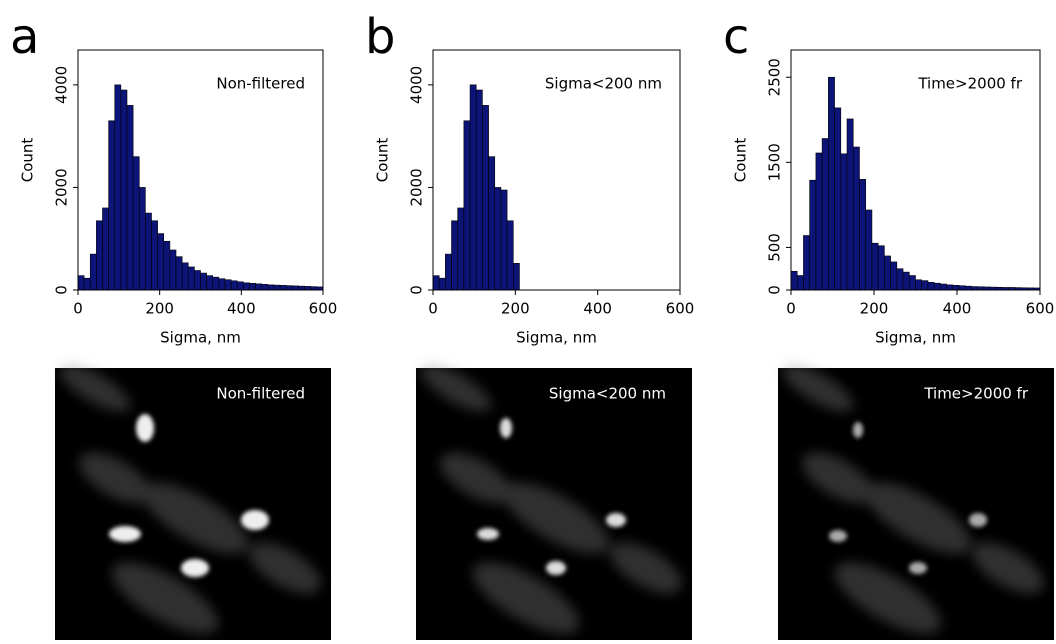 The image size is (1056, 644). I want to click on panel-label: b, so click(380, 37).